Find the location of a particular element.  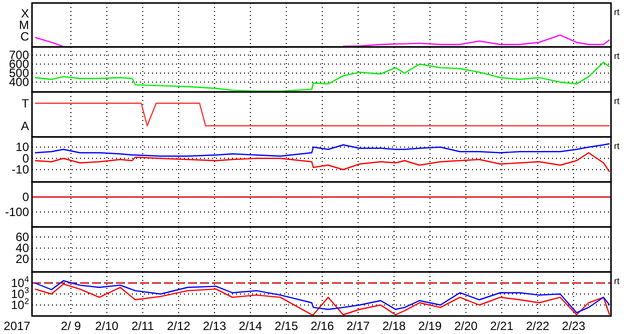

x-tick-label: 2/19 is located at coordinates (430, 326).